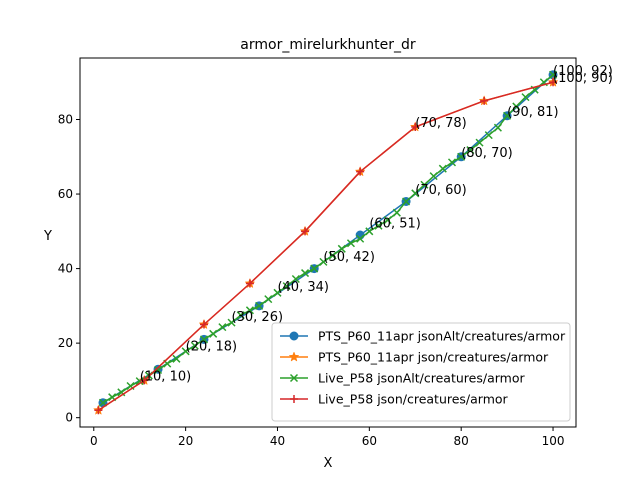 This screenshot has height=480, width=640. Describe the element at coordinates (65, 343) in the screenshot. I see `y-tick-label: 20` at that location.